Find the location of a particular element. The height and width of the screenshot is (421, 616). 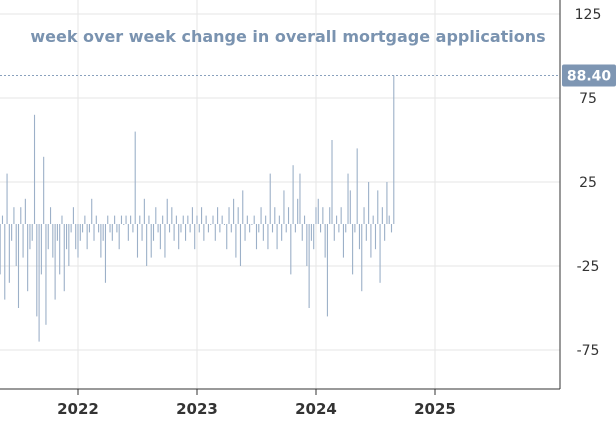

last-value-badge is located at coordinates (589, 75).